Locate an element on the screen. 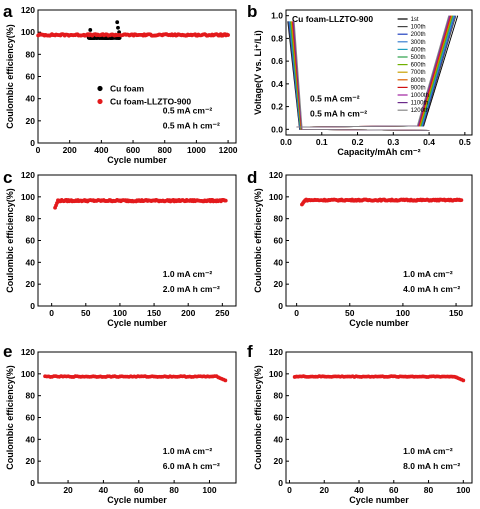 This screenshot has height=509, width=480. voltage-curve is located at coordinates (373, 71).